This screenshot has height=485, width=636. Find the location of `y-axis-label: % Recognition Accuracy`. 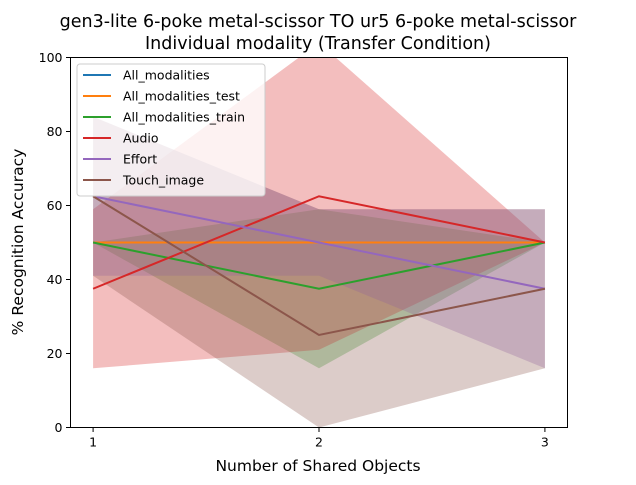

y-axis-label: % Recognition Accuracy is located at coordinates (18, 242).